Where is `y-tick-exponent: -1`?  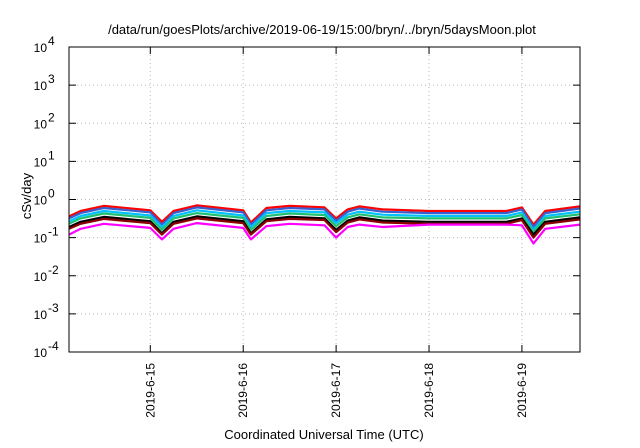
y-tick-exponent: -1 is located at coordinates (53, 232).